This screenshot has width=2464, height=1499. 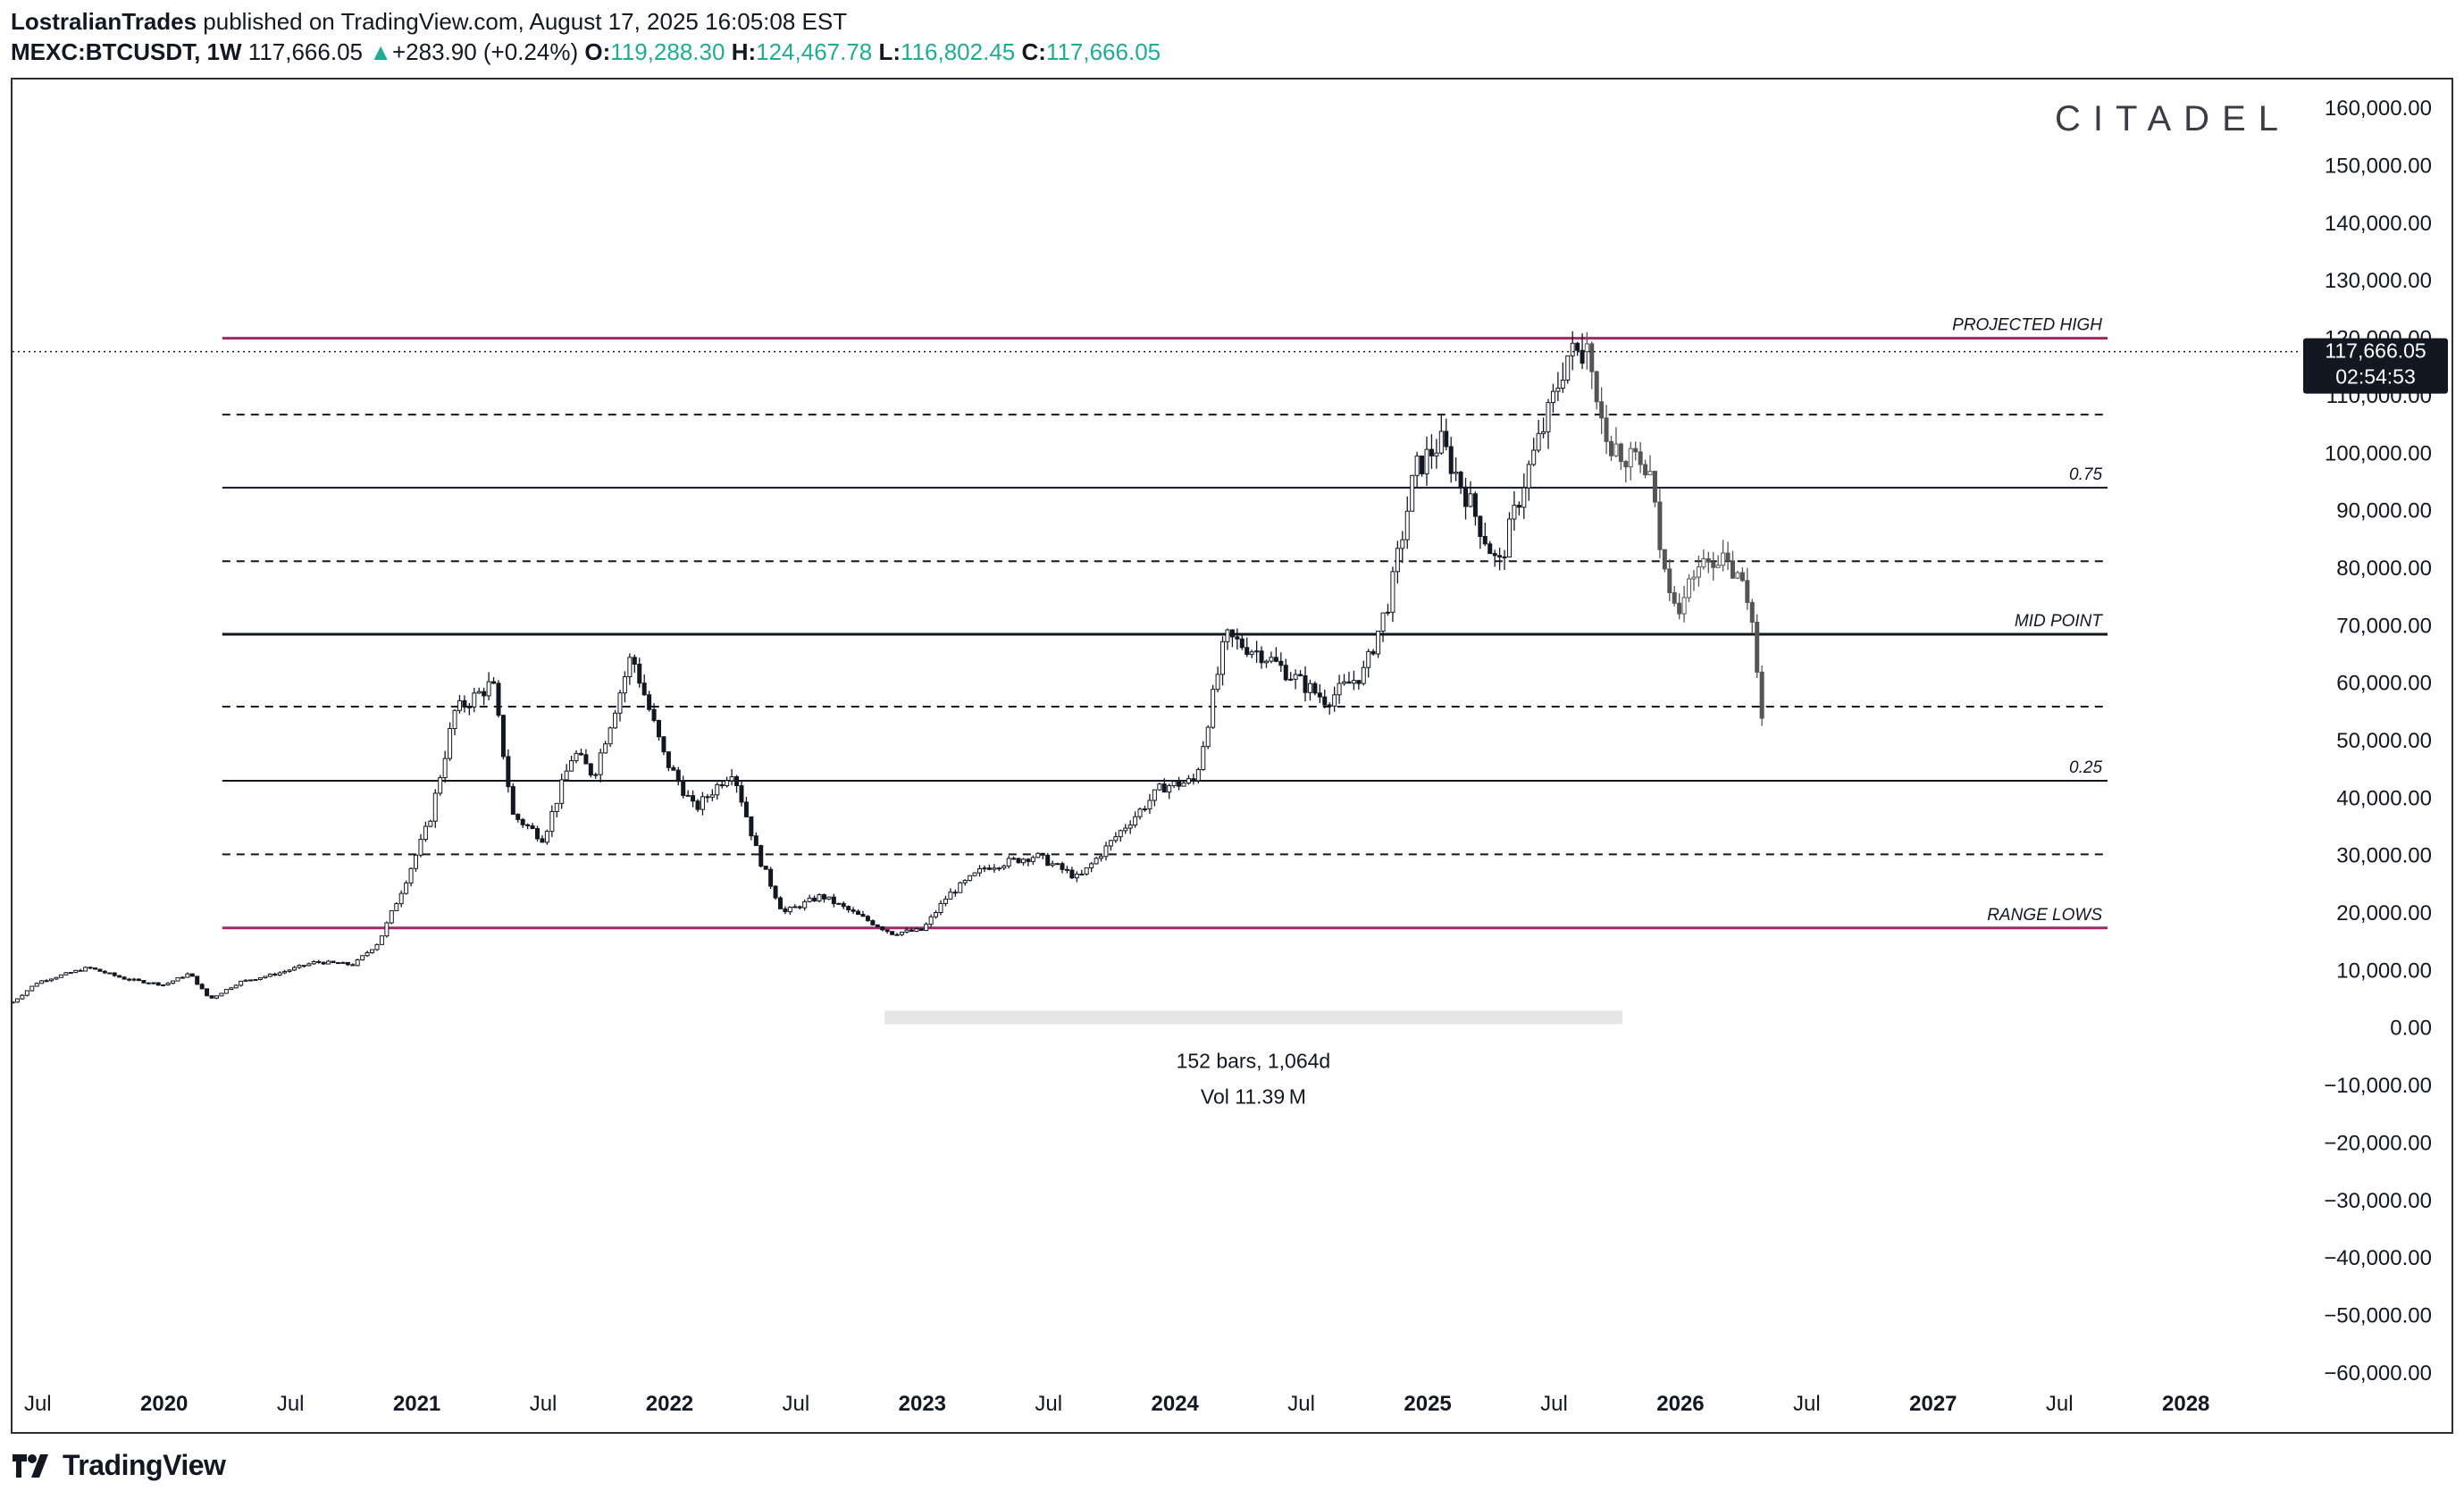 What do you see at coordinates (1103, 51) in the screenshot?
I see `close-value: 117,666.05` at bounding box center [1103, 51].